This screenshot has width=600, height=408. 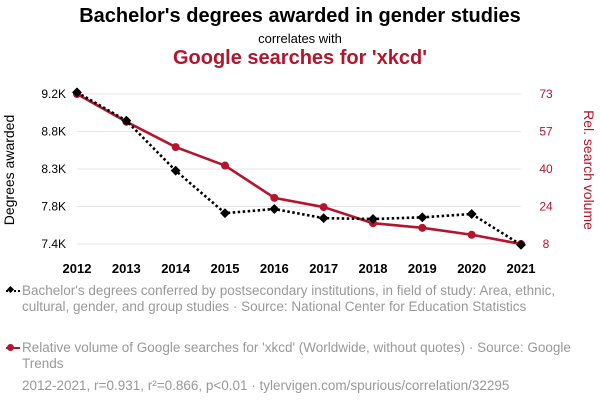 What do you see at coordinates (53, 244) in the screenshot?
I see `left-tick-label: 7.4K` at bounding box center [53, 244].